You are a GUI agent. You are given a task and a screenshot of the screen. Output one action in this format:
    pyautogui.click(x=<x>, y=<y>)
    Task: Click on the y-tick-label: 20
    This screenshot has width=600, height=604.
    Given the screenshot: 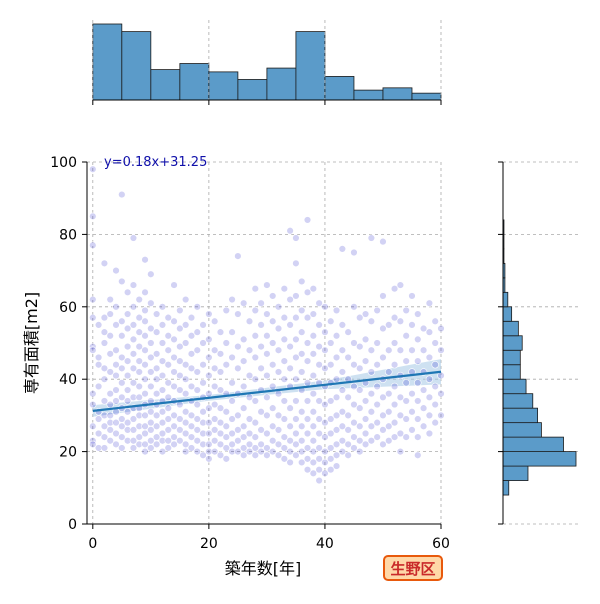 What is the action you would take?
    pyautogui.click(x=68, y=453)
    